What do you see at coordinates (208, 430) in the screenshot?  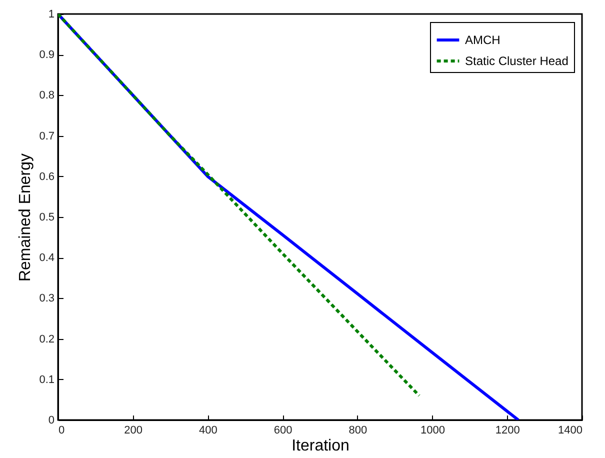 I see `x-tick-label: 400` at bounding box center [208, 430].